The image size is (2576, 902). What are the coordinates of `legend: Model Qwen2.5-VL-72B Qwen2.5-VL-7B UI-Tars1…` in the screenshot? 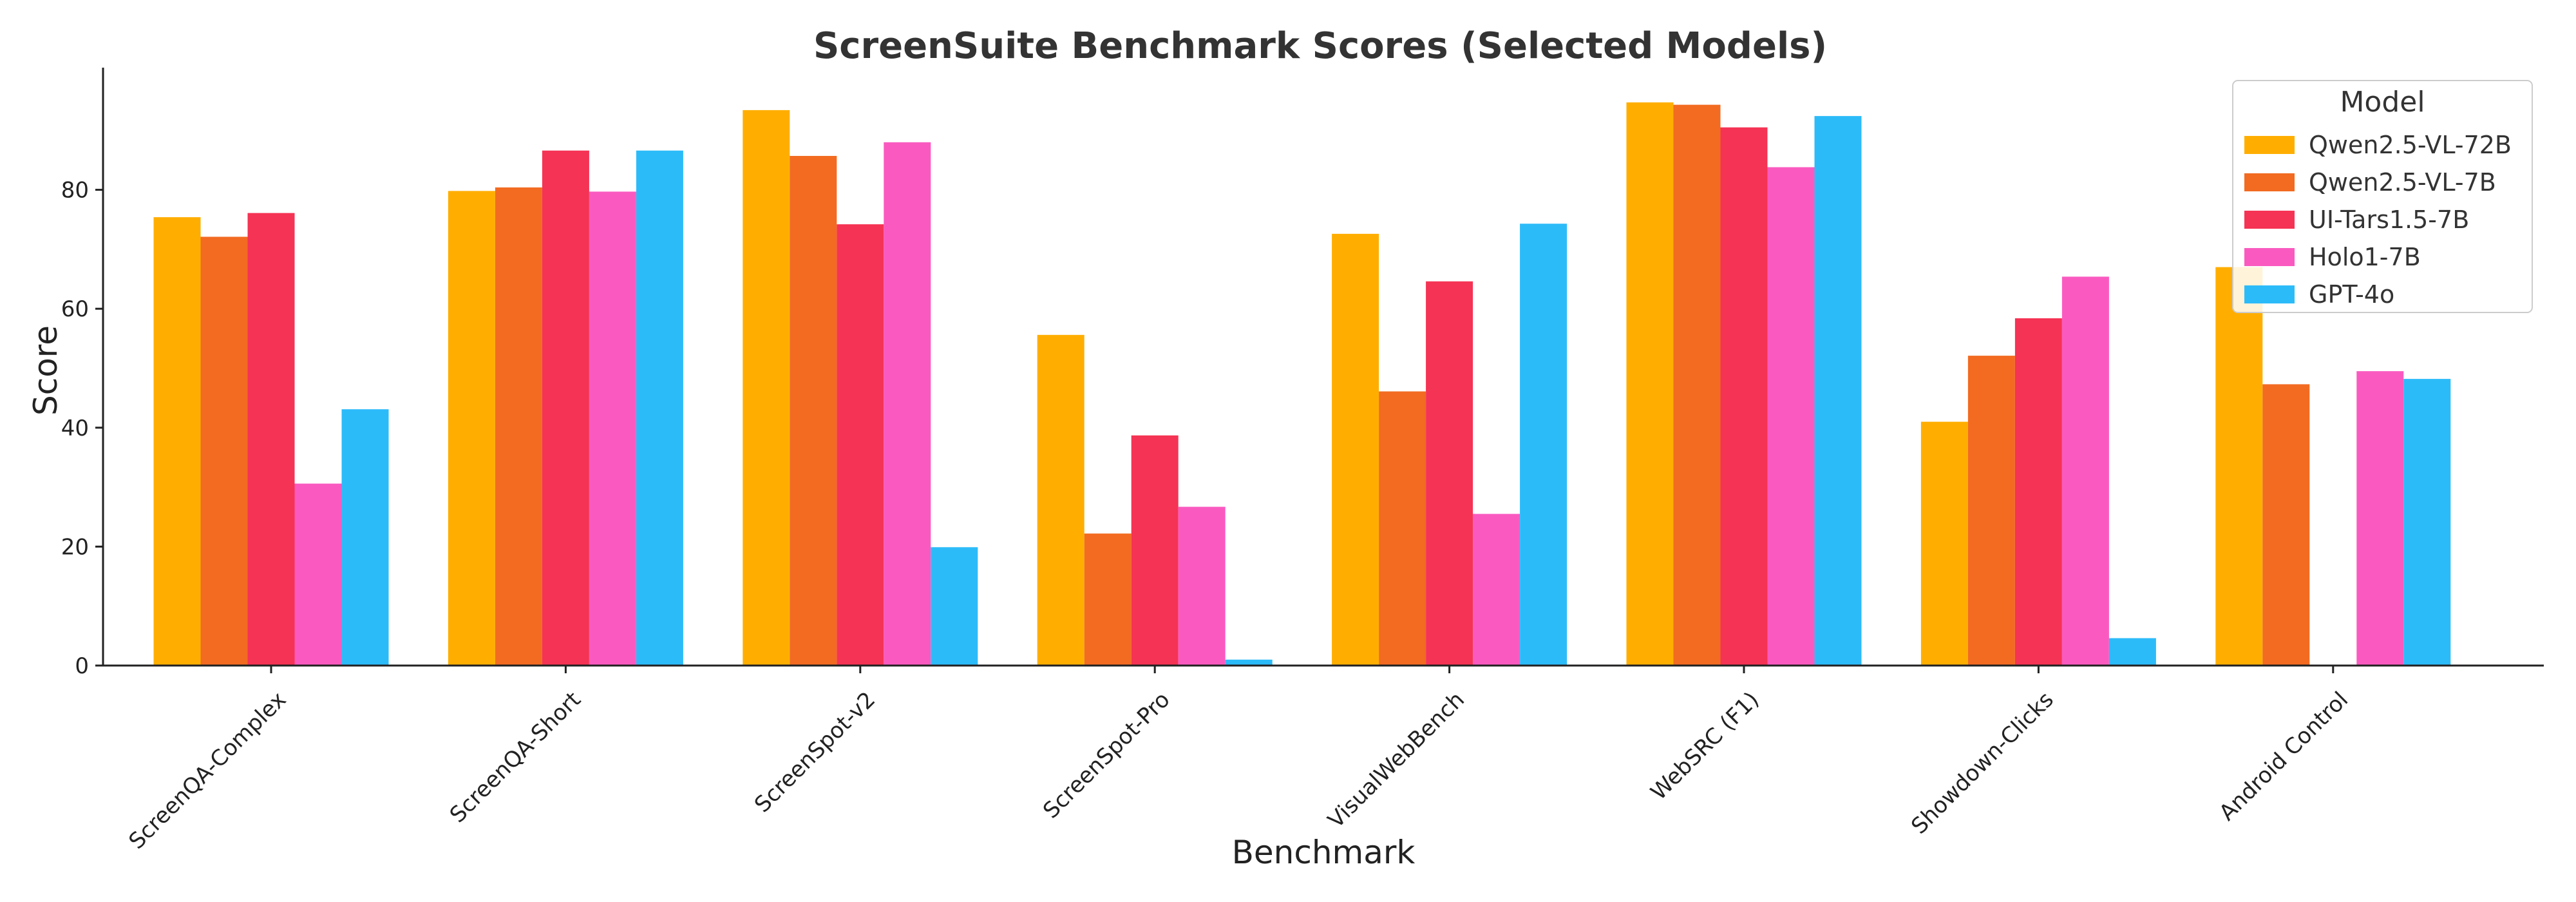 It's located at (2382, 196).